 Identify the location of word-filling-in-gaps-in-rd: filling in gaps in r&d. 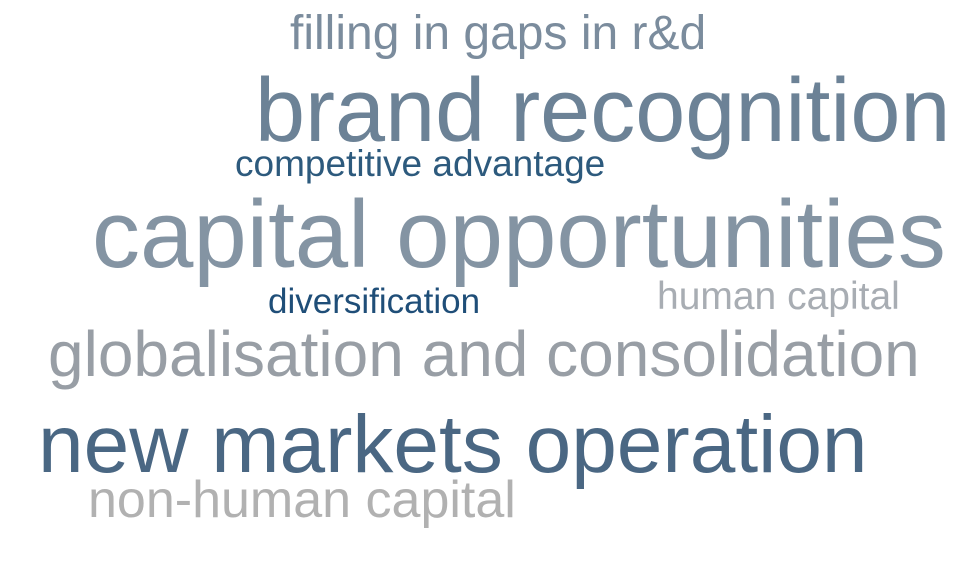
(498, 33).